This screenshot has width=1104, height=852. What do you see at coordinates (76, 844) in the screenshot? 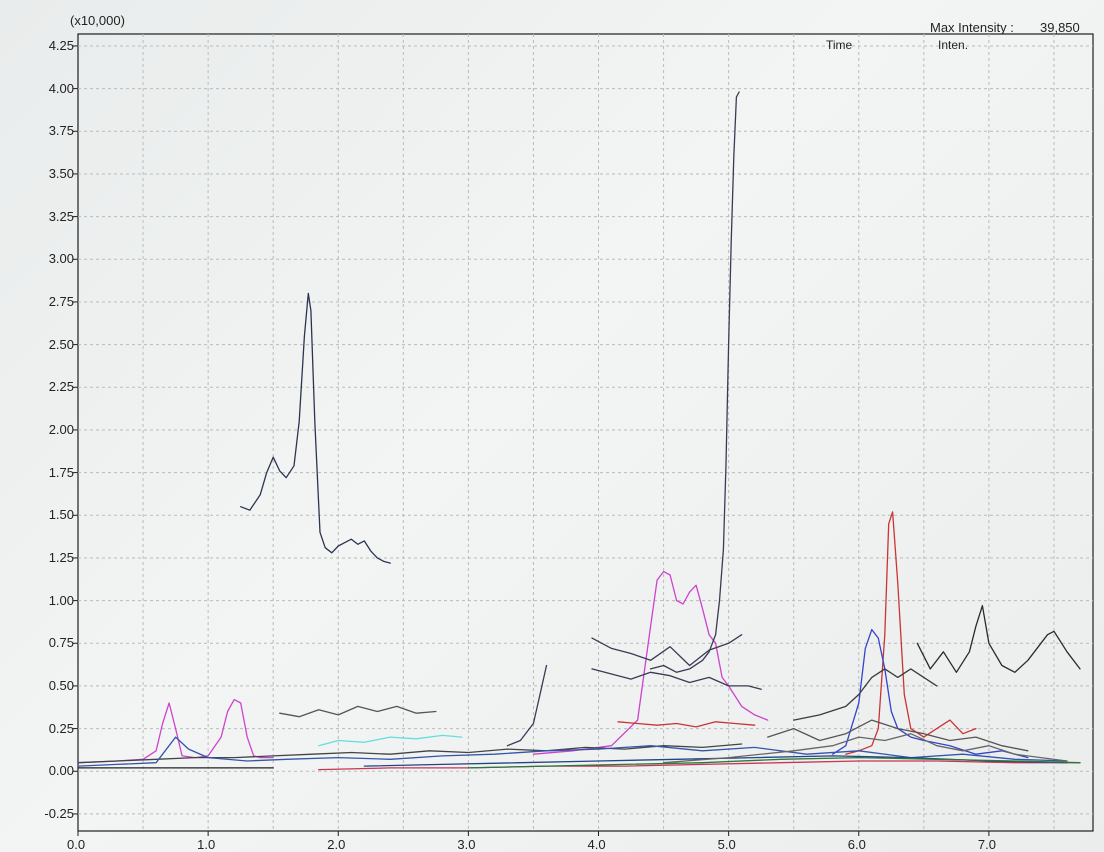
I see `x-tick-label: 0.0` at bounding box center [76, 844].